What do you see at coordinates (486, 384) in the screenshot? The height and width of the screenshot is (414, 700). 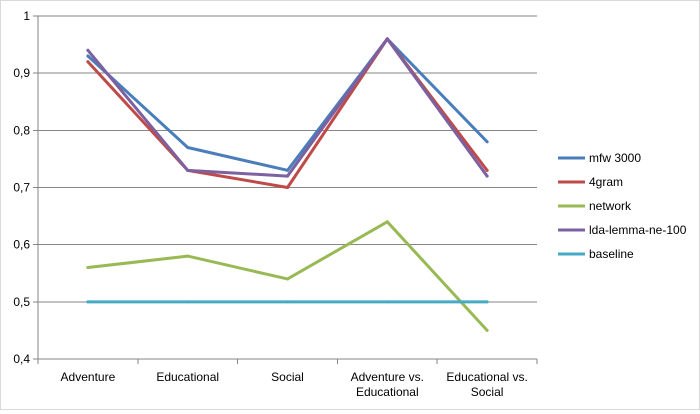 I see `x-tick-label: Educational vs. Social` at bounding box center [486, 384].